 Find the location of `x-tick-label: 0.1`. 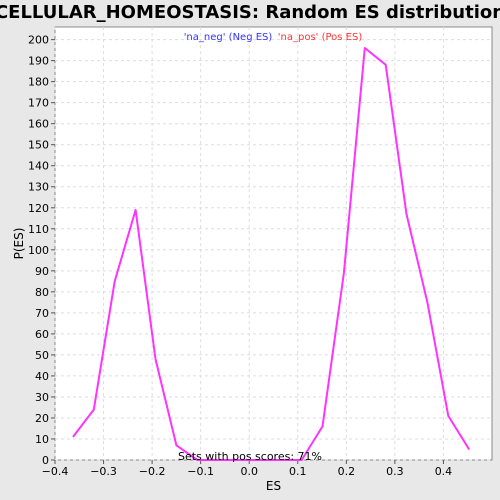

x-tick-label: 0.1 is located at coordinates (298, 471).